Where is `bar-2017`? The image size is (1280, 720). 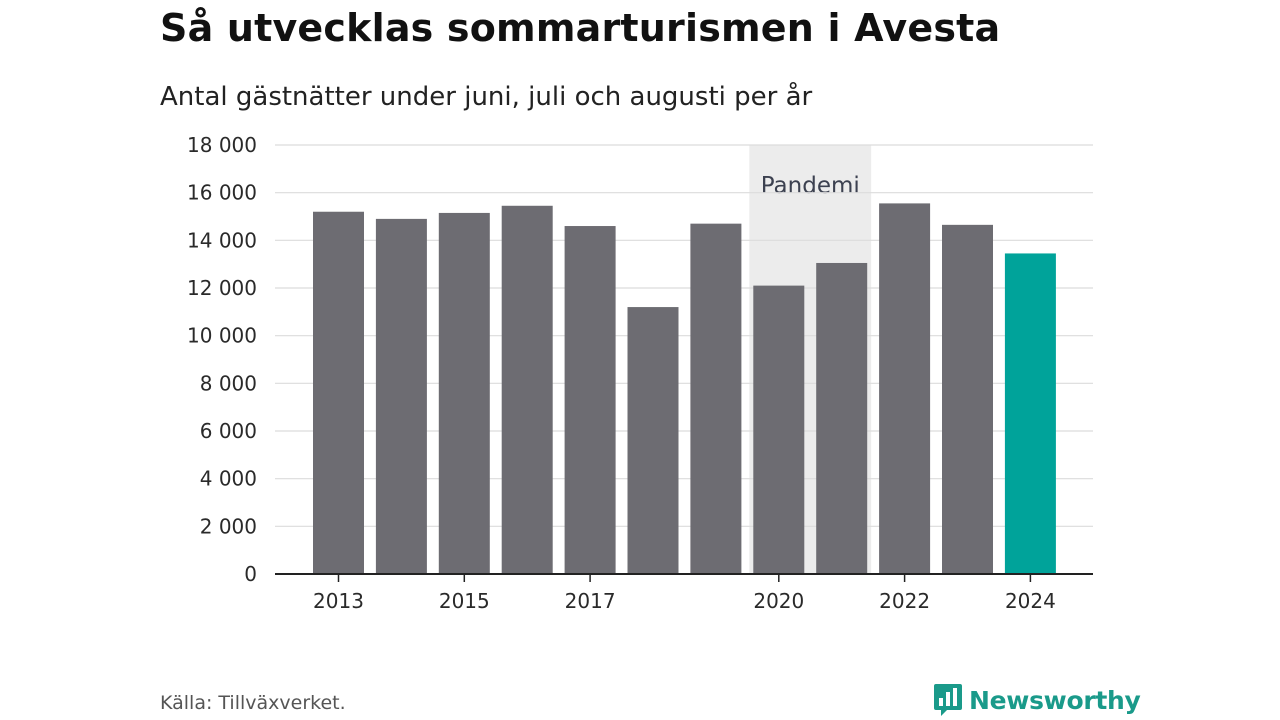 bar-2017 is located at coordinates (590, 400).